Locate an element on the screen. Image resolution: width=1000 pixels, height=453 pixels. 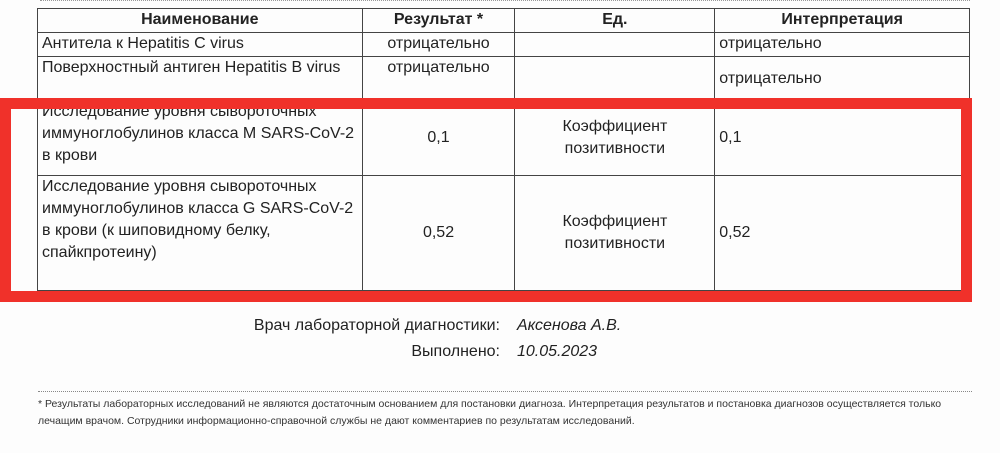
cell-name: Антитела к Hepatitis C virus is located at coordinates (200, 44).